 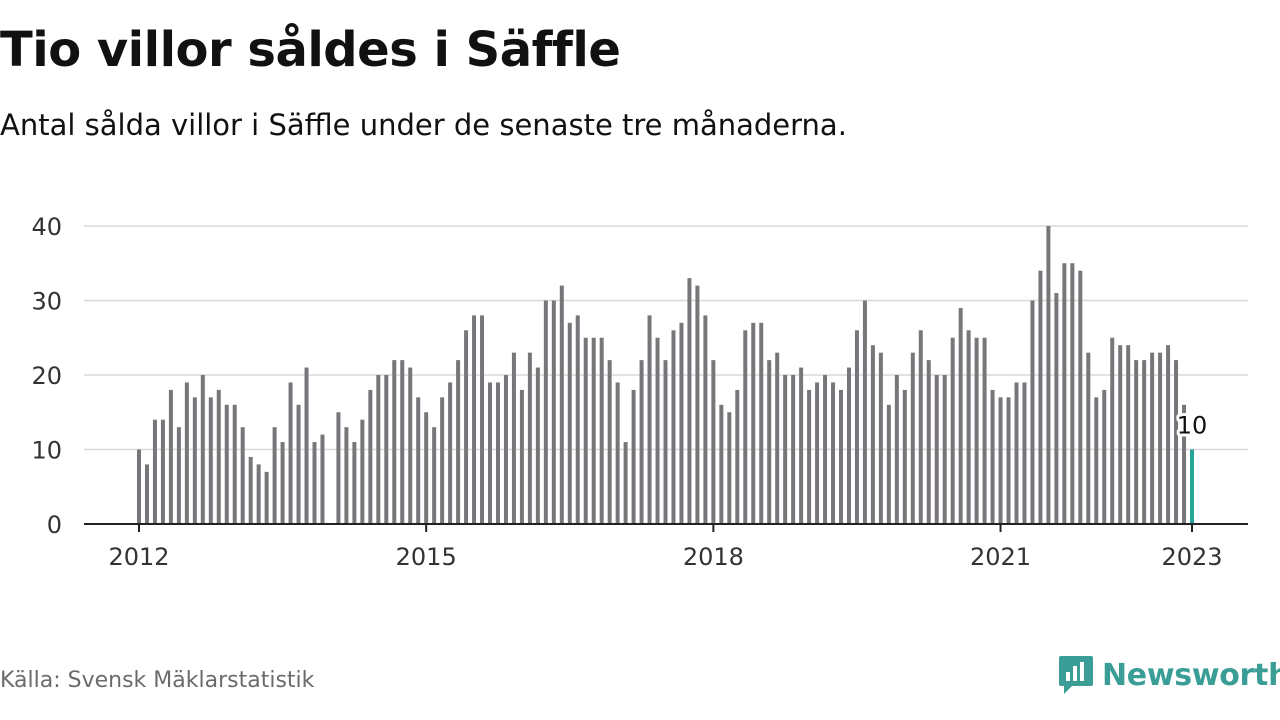 What do you see at coordinates (666, 527) in the screenshot?
I see `x-axis` at bounding box center [666, 527].